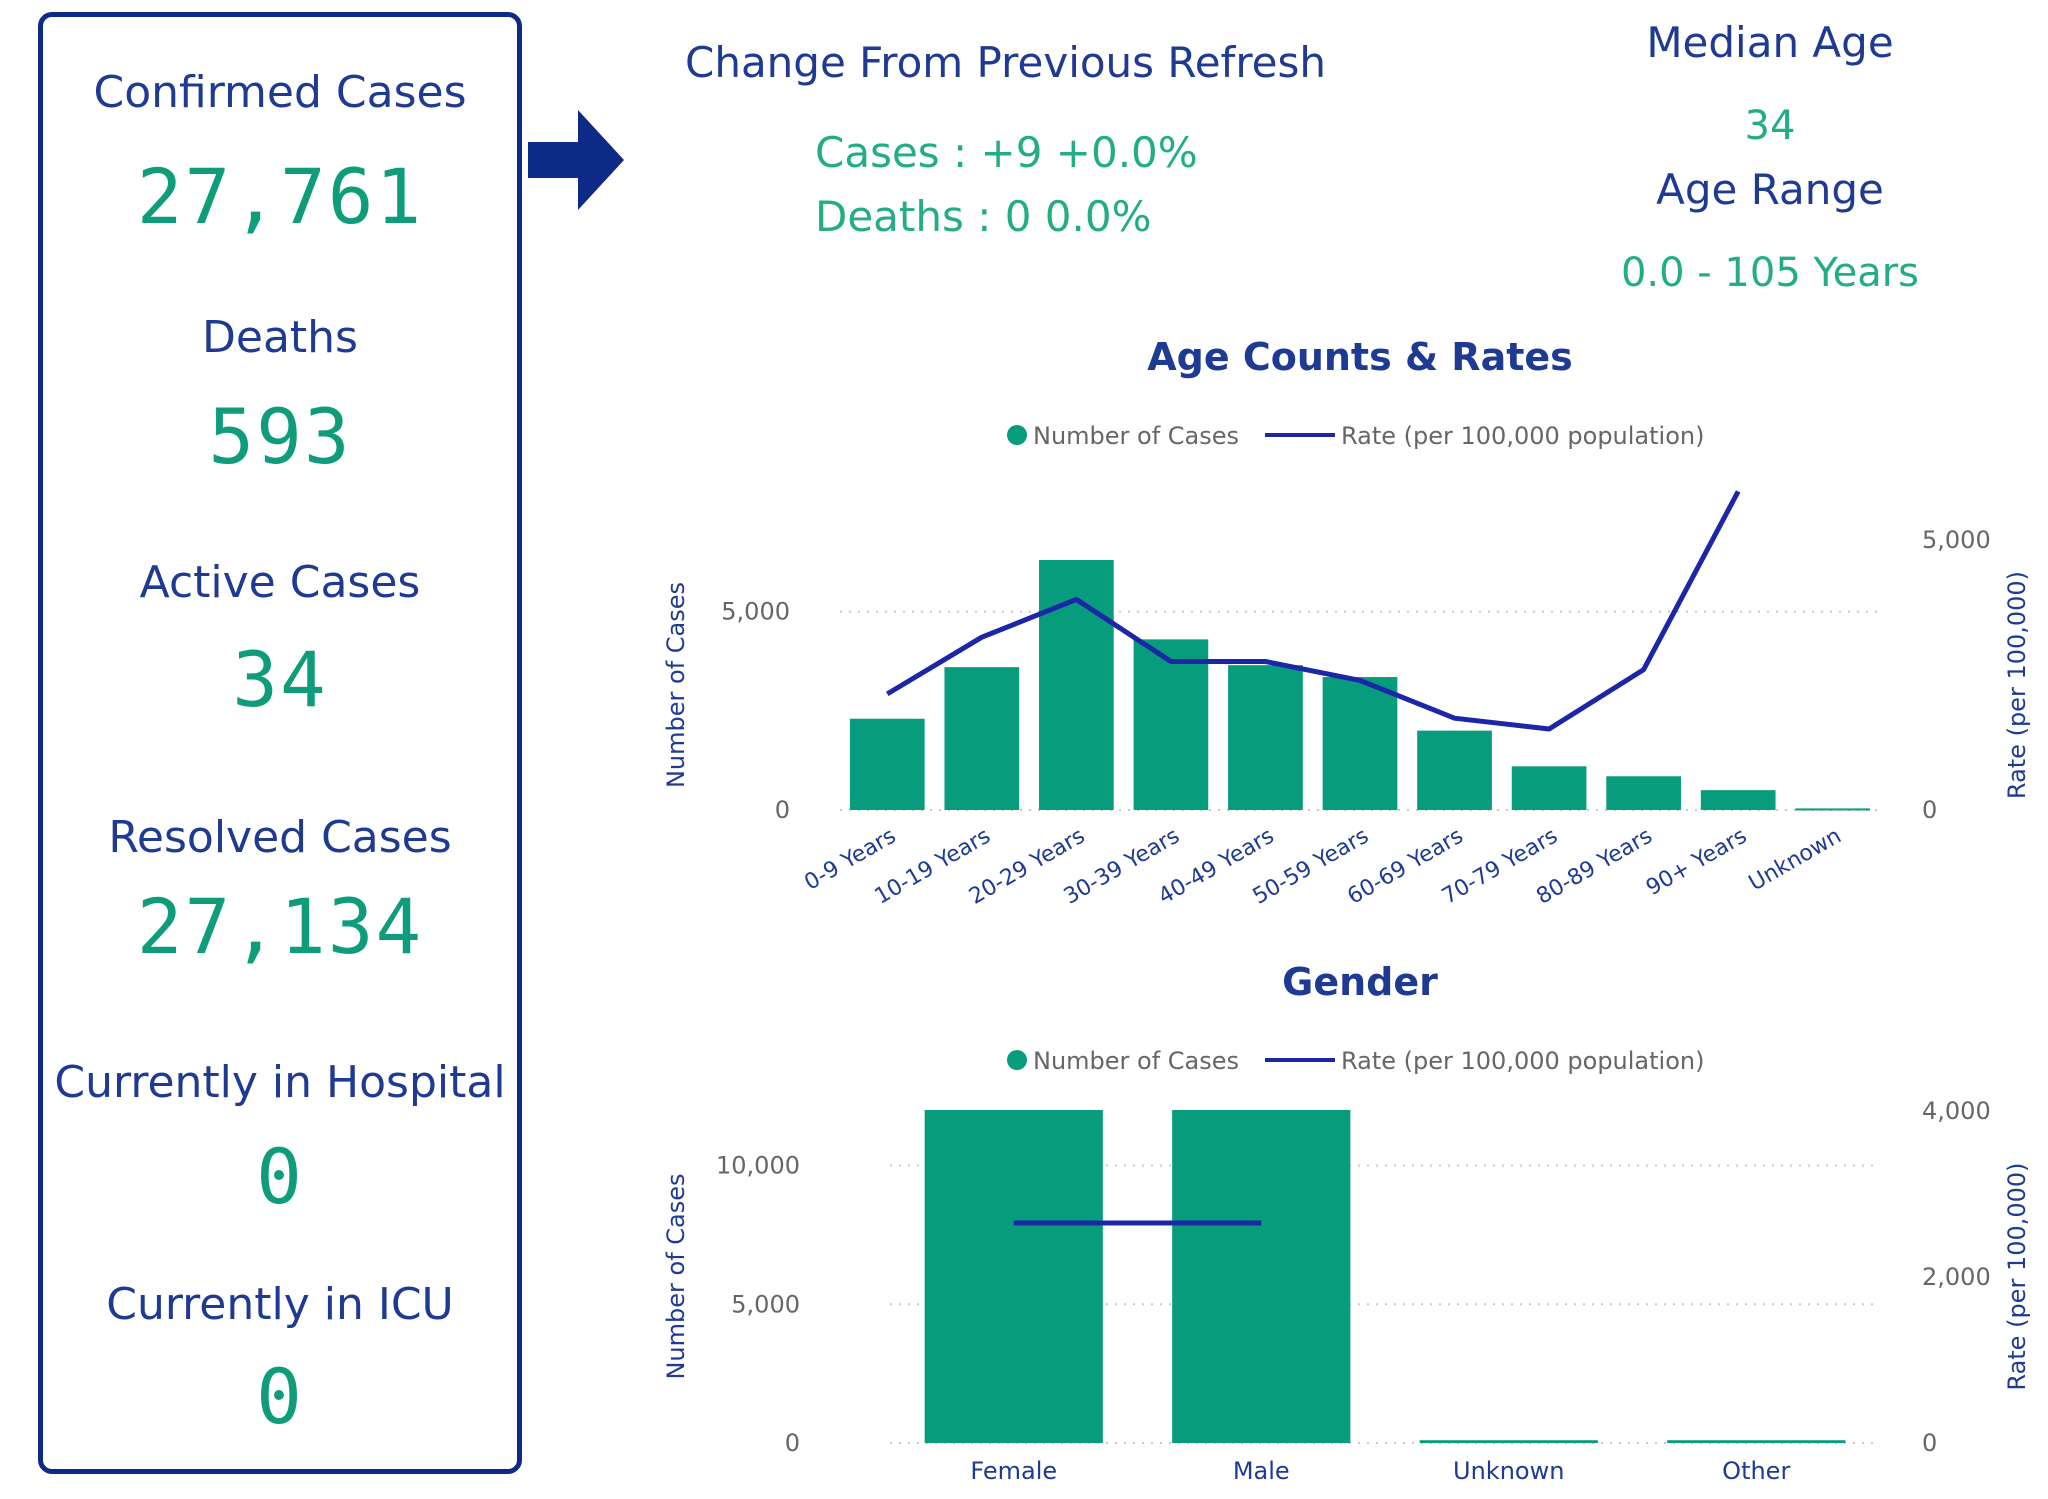 The height and width of the screenshot is (1499, 2048). Describe the element at coordinates (1738, 800) in the screenshot. I see `bar-90-years` at that location.